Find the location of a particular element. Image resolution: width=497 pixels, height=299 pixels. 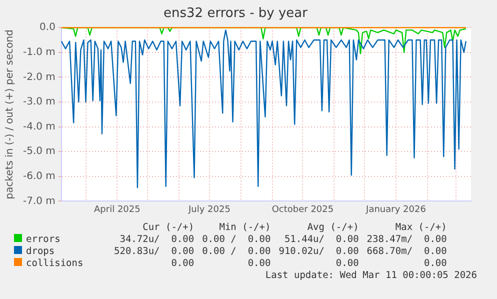

y-axis-title: packets in (-) / out (+) per second is located at coordinates (10, 115).